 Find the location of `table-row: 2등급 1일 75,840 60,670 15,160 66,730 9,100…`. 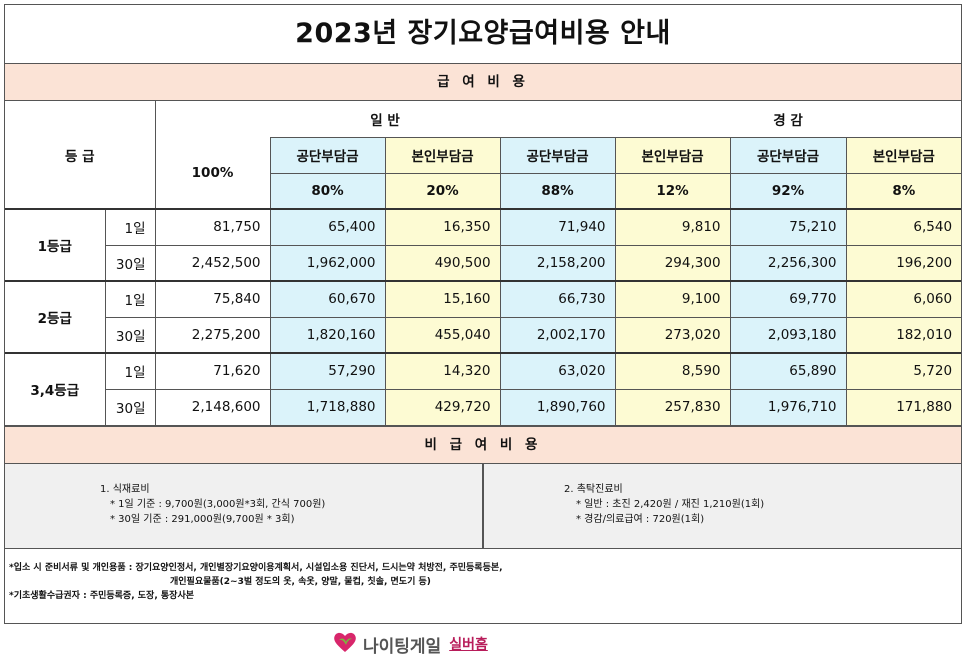

table-row: 2등급 1일 75,840 60,670 15,160 66,730 9,100… is located at coordinates (483, 317).